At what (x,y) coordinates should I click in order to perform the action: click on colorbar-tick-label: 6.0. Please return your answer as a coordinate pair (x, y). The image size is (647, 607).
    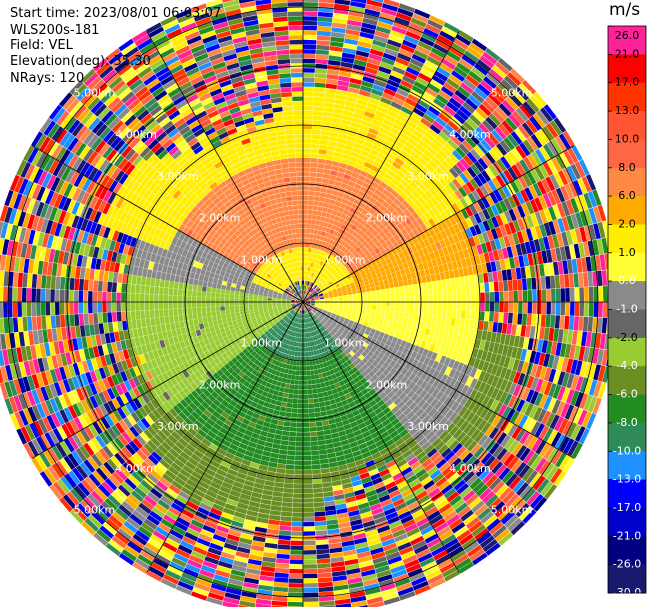
    Looking at the image, I should click on (627, 195).